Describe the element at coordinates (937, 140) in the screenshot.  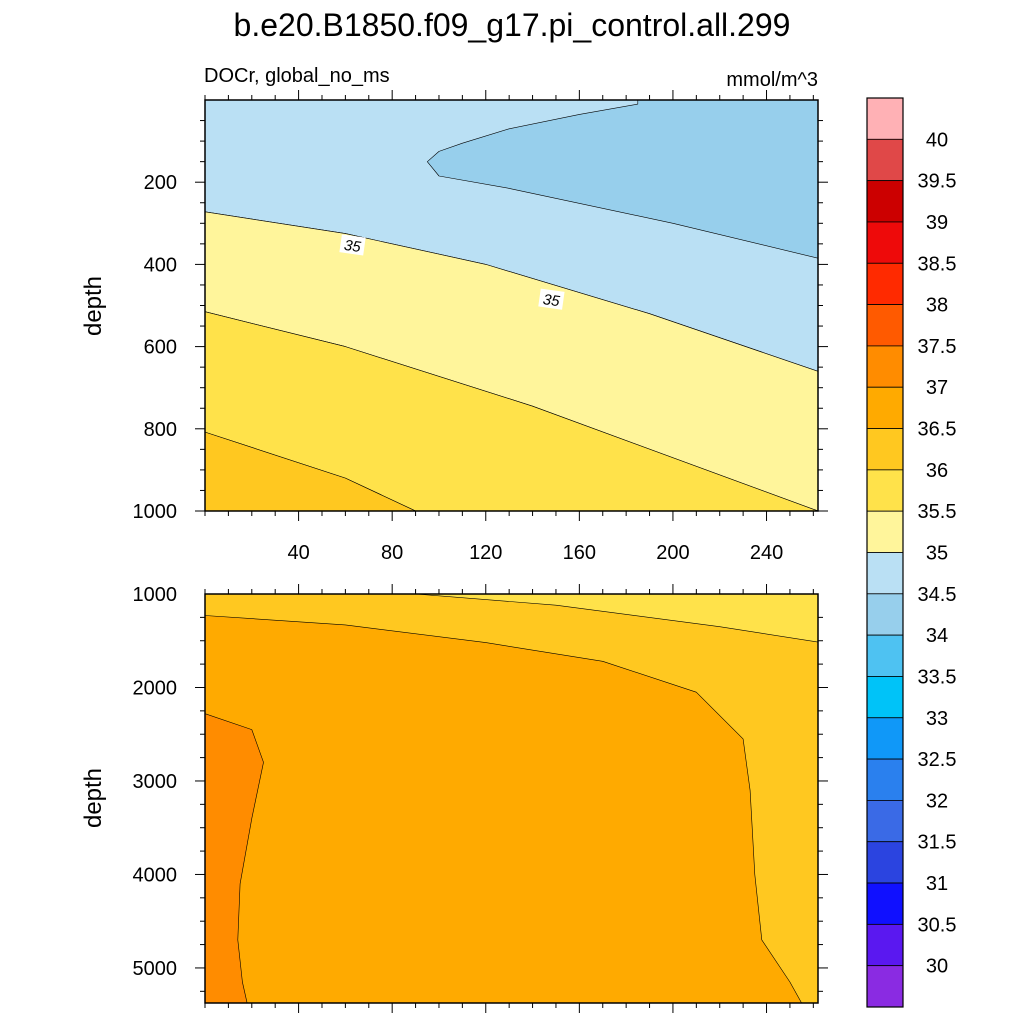
I see `colorbar-label: 40` at that location.